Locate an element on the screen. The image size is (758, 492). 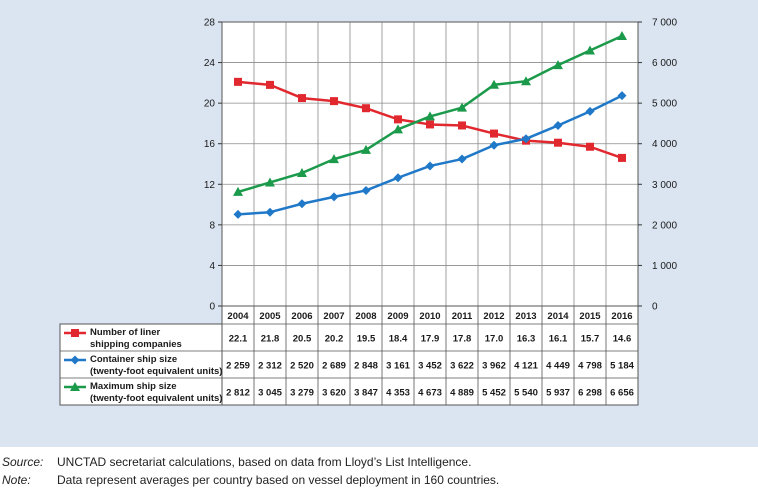
table-cell-value: 2 312 is located at coordinates (270, 366).